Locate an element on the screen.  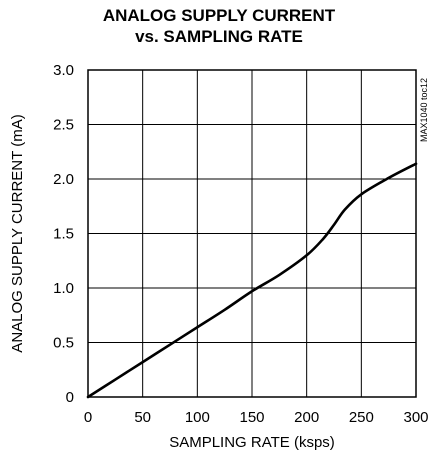
x-tick-label: 250 is located at coordinates (361, 417).